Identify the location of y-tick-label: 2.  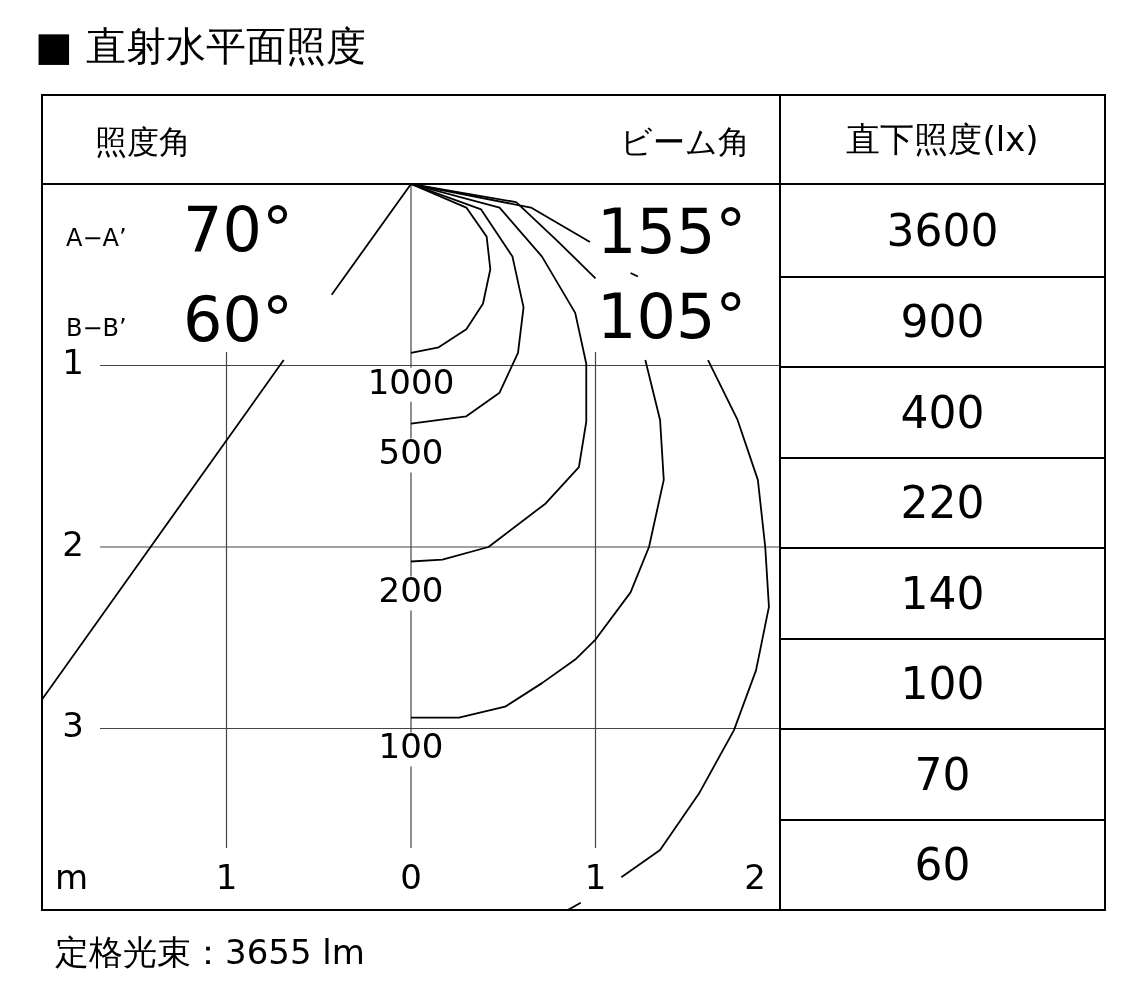
(73, 543).